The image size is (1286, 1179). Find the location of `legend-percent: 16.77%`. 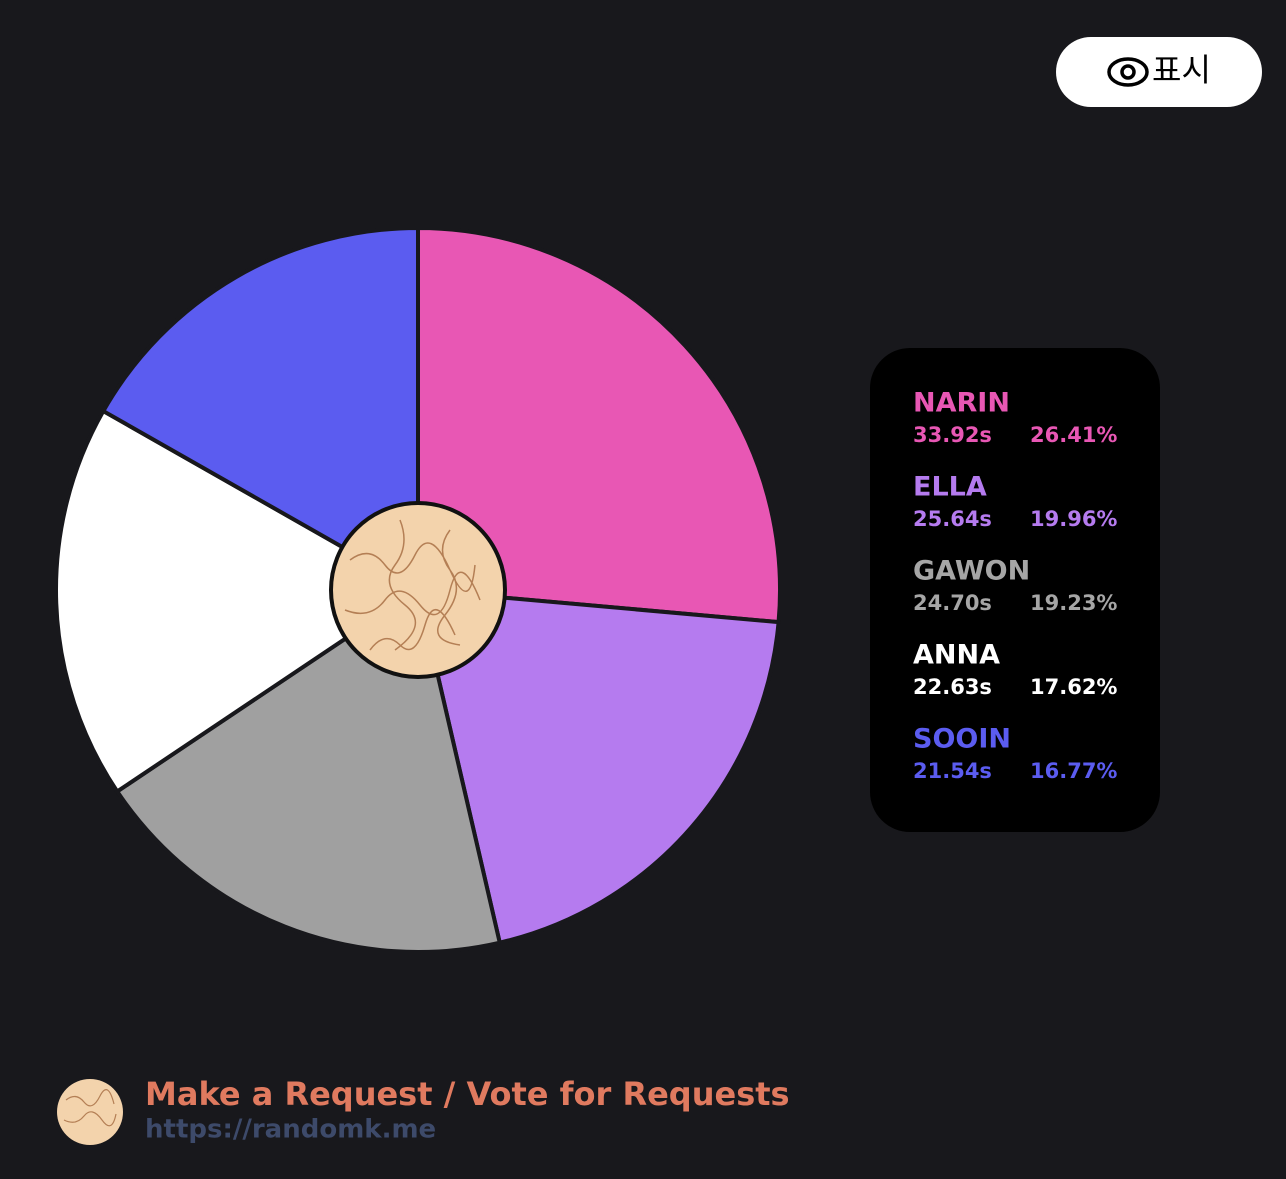

legend-percent: 16.77% is located at coordinates (1073, 771).